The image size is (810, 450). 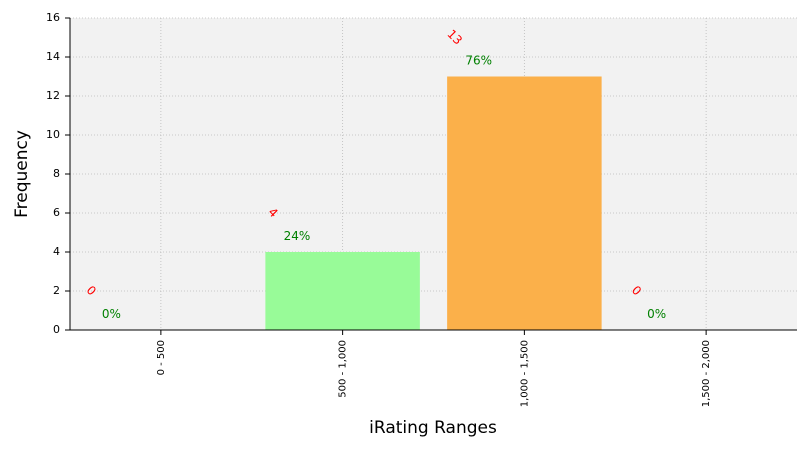 What do you see at coordinates (56, 212) in the screenshot?
I see `y-tick-label: 6` at bounding box center [56, 212].